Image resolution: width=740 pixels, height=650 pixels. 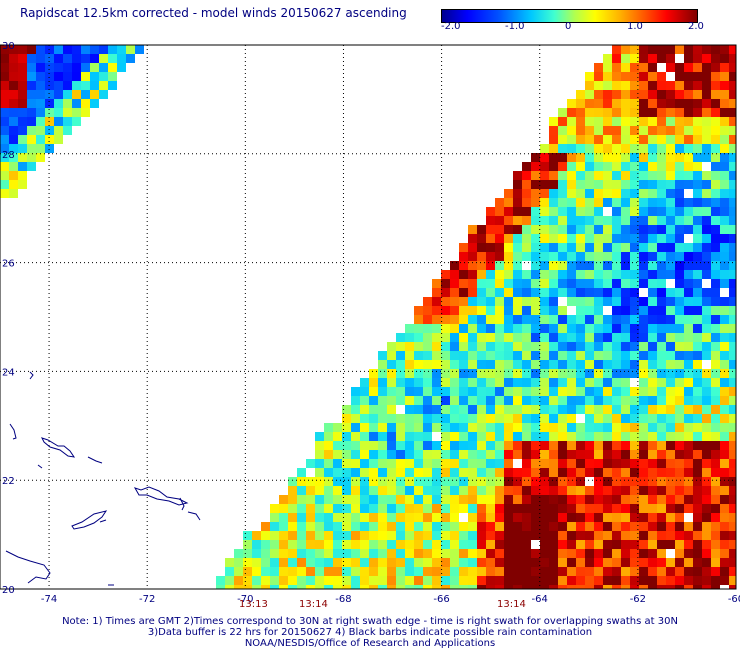 What do you see at coordinates (696, 26) in the screenshot?
I see `colorbar-tick: 2.0` at bounding box center [696, 26].